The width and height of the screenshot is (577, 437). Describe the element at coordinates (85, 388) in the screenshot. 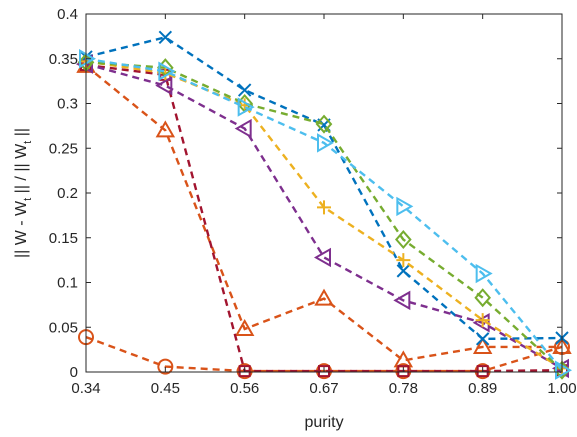

I see `x-tick-label: 0.34` at that location.